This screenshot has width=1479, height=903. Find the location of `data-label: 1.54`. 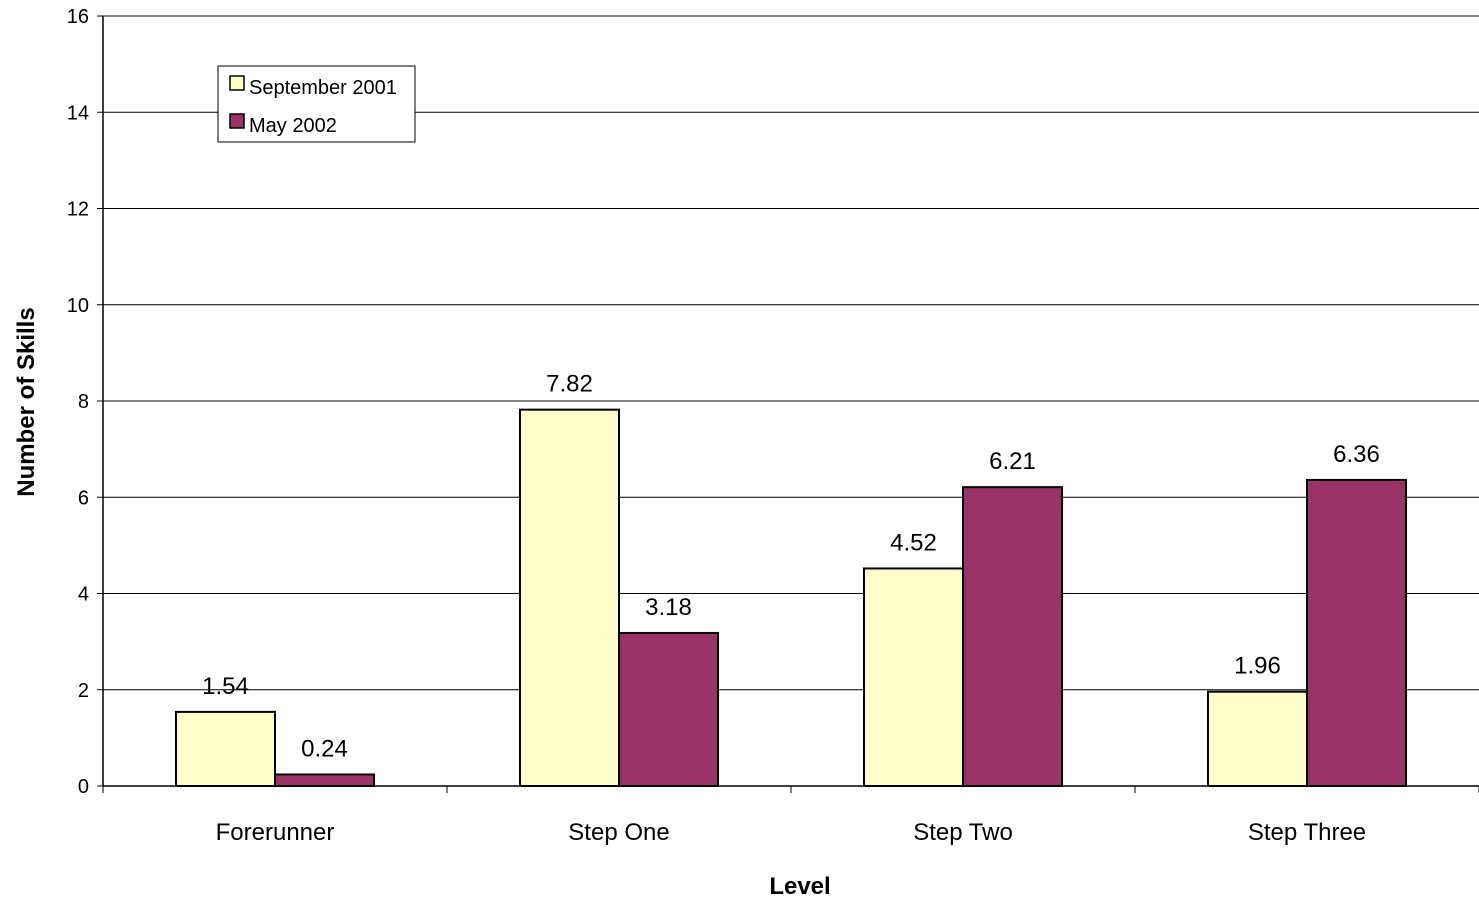

data-label: 1.54 is located at coordinates (225, 686).